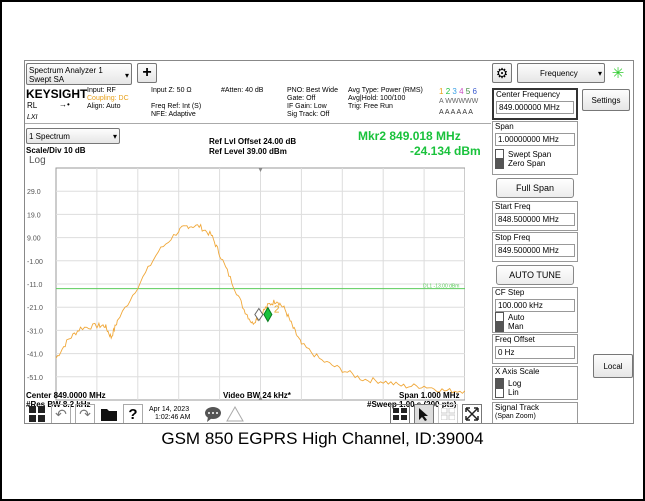 The height and width of the screenshot is (501, 645). Describe the element at coordinates (79, 74) in the screenshot. I see `mode-selector: Spectrum Analyzer 1 Swept SA ▾` at that location.